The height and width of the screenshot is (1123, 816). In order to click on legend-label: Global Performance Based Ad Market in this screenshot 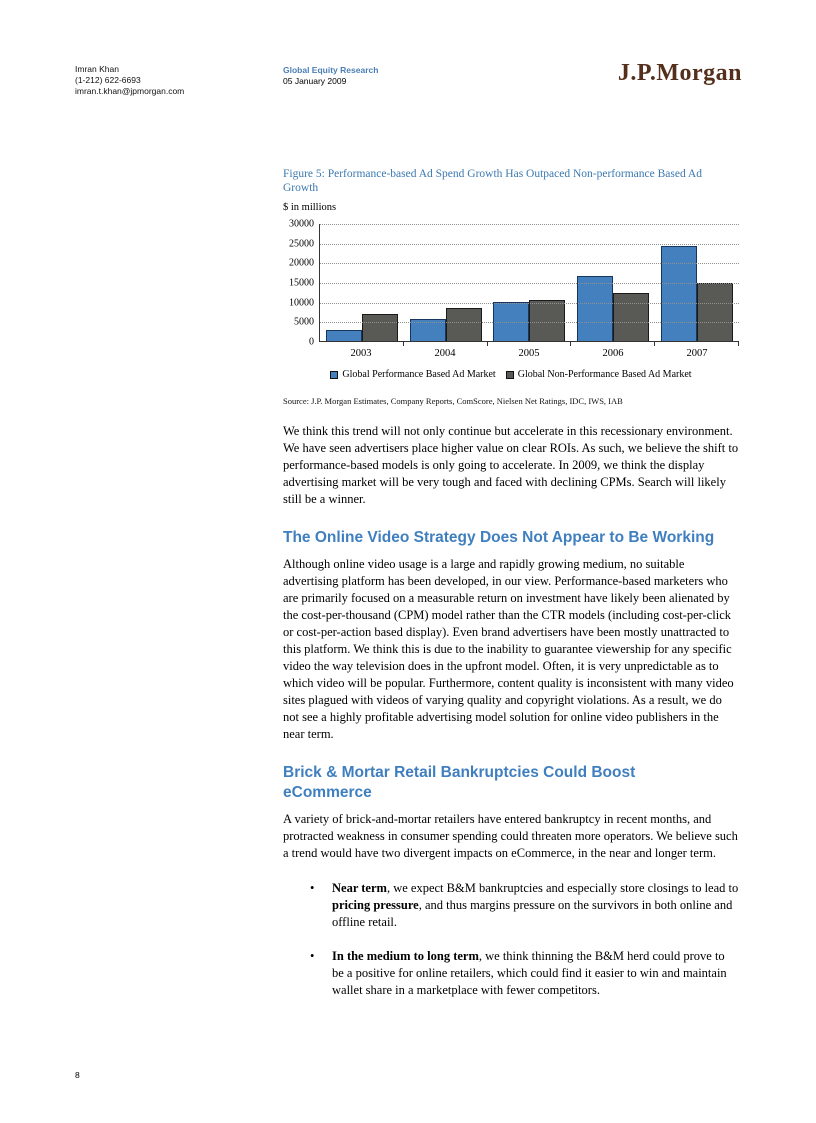, I will do `click(419, 374)`.